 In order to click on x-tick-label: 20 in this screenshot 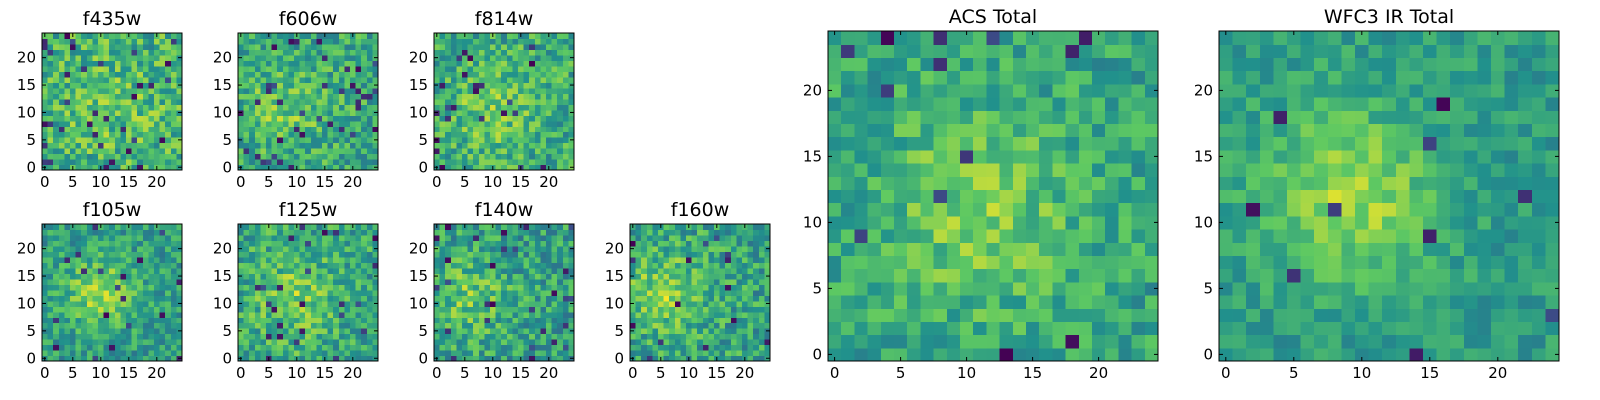, I will do `click(156, 182)`.